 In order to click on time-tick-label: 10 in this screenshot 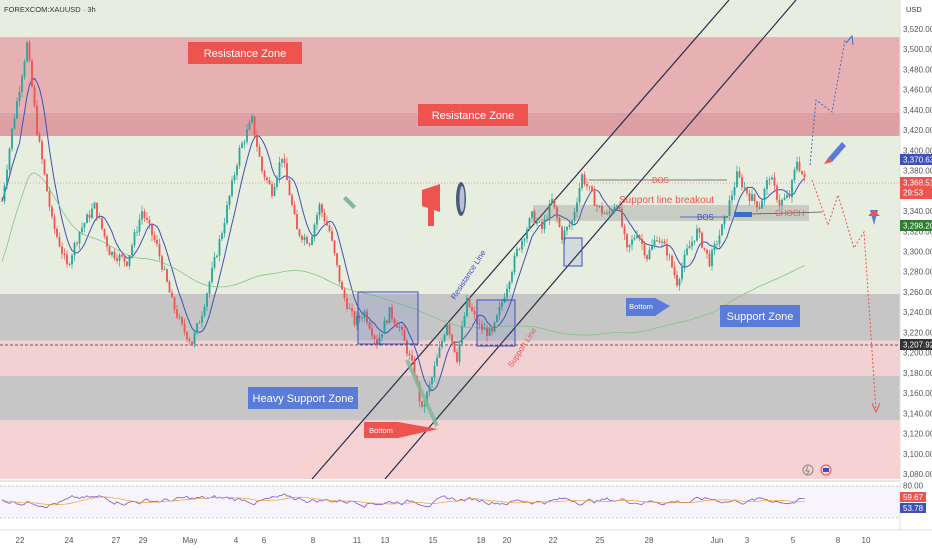, I will do `click(866, 540)`.